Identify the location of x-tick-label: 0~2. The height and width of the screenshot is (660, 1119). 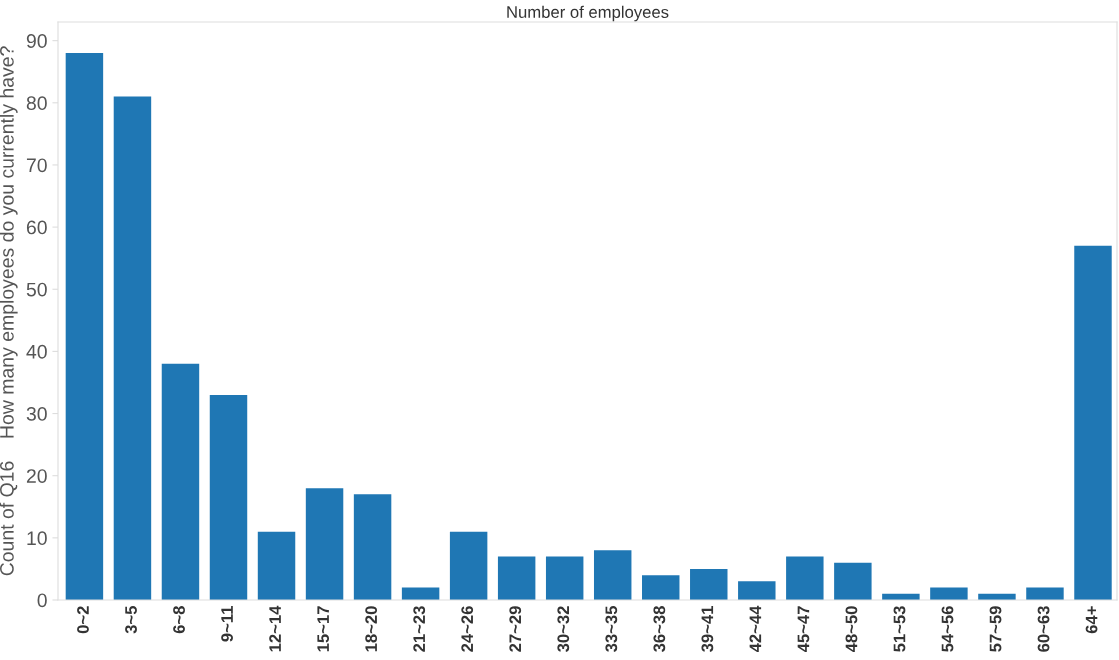
(83, 620).